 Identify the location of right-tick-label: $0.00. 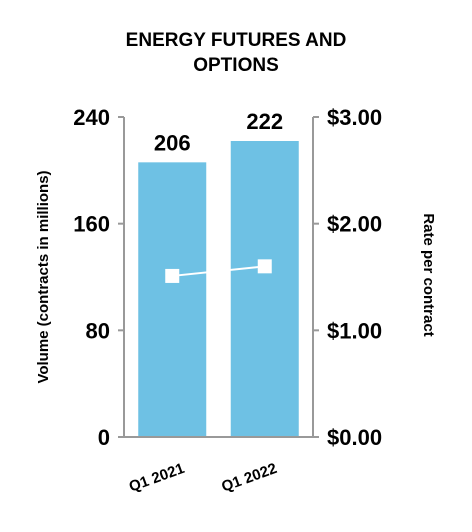
(354, 437).